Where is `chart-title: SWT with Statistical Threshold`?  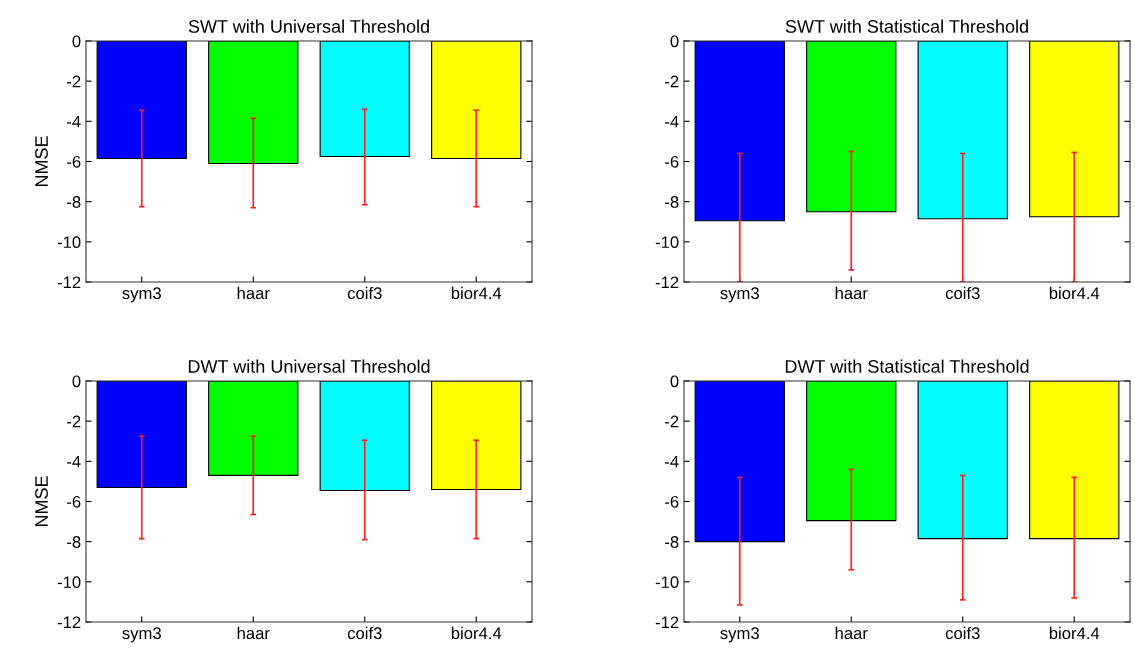
chart-title: SWT with Statistical Threshold is located at coordinates (906, 26).